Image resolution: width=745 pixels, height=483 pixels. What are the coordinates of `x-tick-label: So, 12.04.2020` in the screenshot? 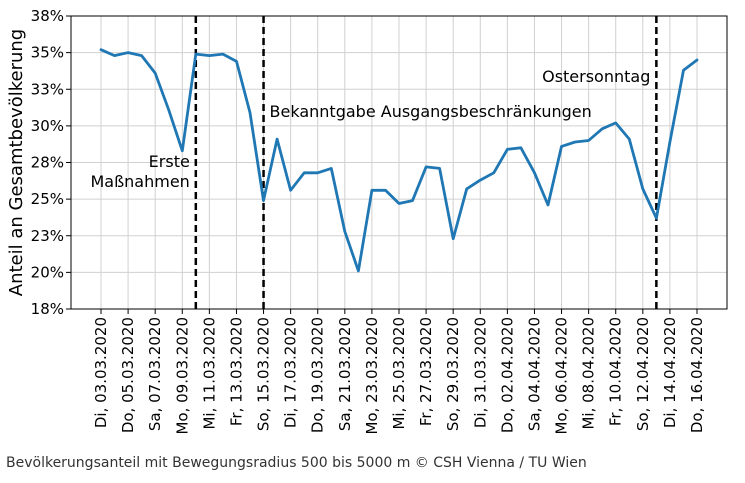 It's located at (643, 374).